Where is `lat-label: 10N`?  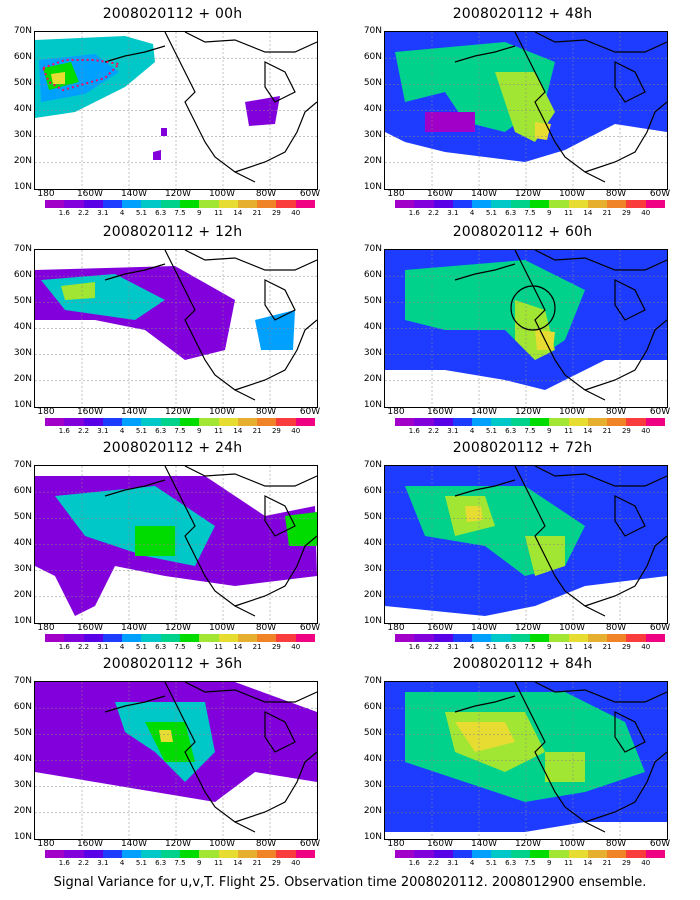
lat-label: 10N is located at coordinates (372, 187).